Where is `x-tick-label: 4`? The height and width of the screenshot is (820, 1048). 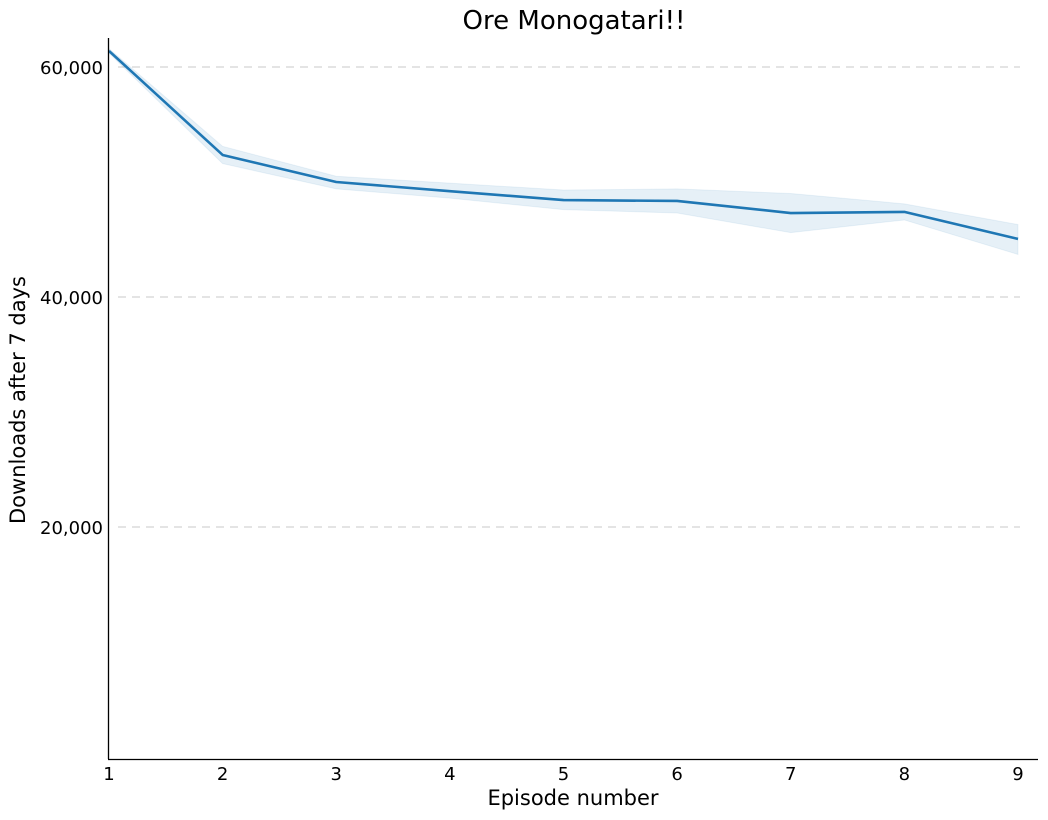 x-tick-label: 4 is located at coordinates (449, 774).